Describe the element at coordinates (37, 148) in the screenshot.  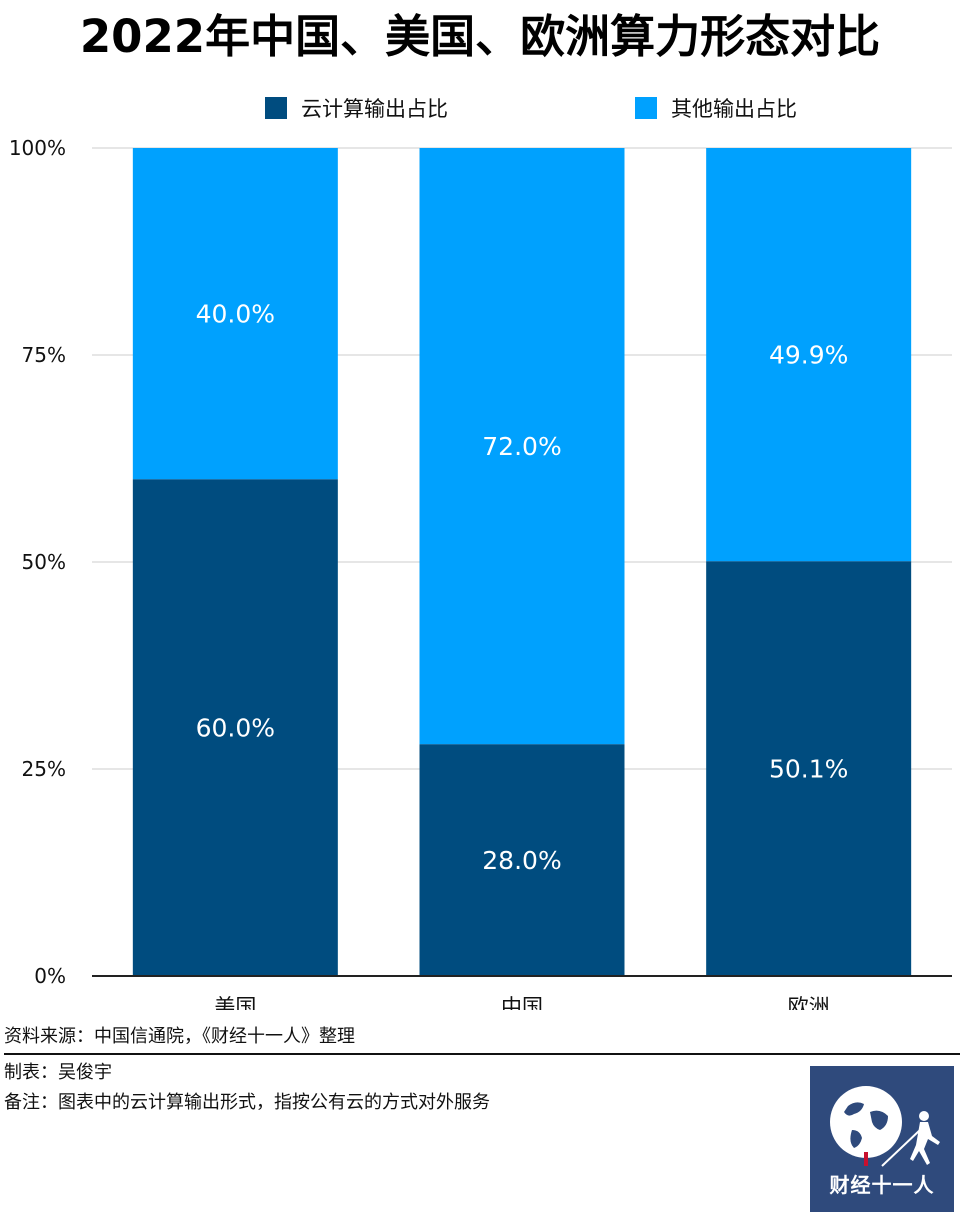
I see `y-tick-label-100: 100%` at that location.